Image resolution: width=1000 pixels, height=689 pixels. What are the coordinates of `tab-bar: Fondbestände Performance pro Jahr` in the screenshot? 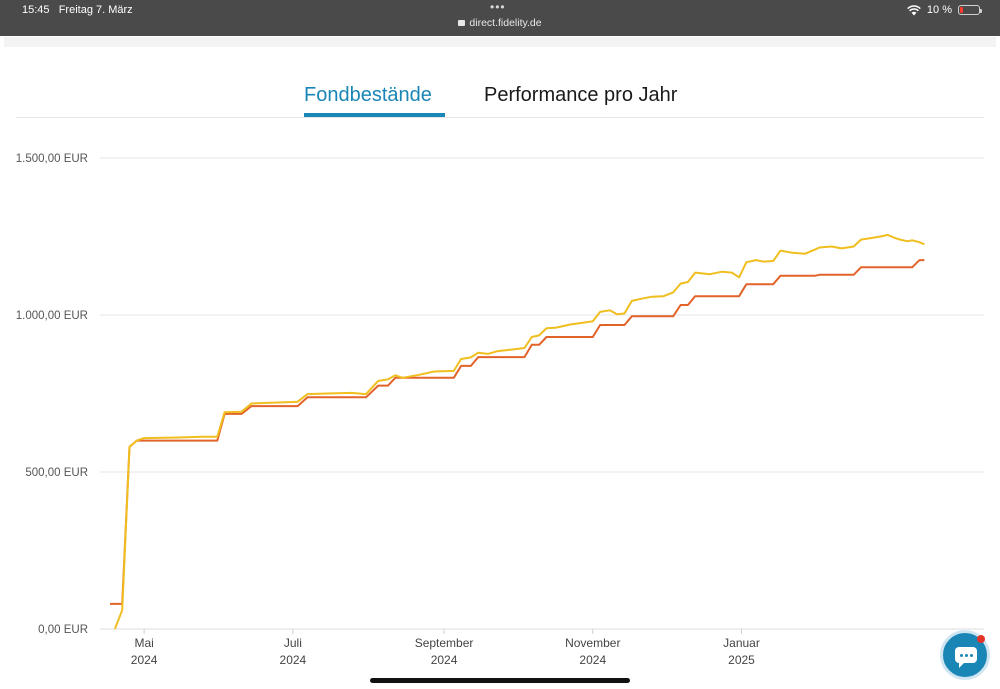 It's located at (500, 101).